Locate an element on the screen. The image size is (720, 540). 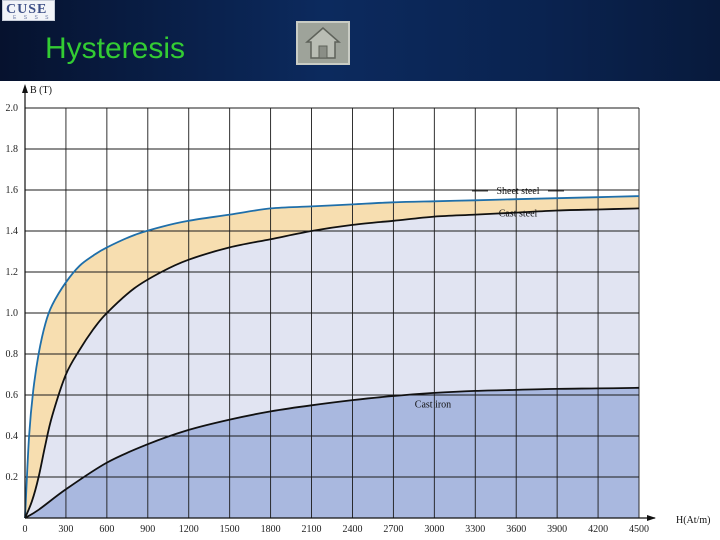
cast-iron-label: Cast iron is located at coordinates (433, 404).